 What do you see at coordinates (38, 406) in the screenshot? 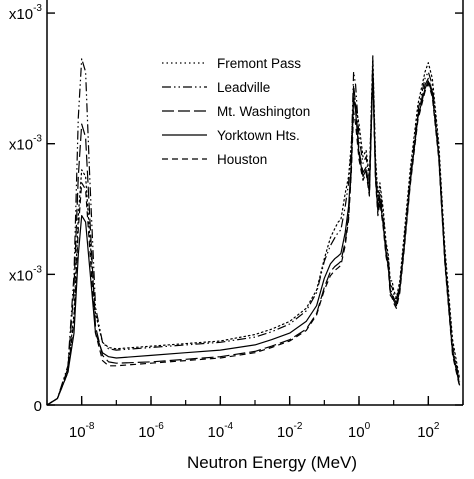
I see `y-tick-label-0: 0` at bounding box center [38, 406].